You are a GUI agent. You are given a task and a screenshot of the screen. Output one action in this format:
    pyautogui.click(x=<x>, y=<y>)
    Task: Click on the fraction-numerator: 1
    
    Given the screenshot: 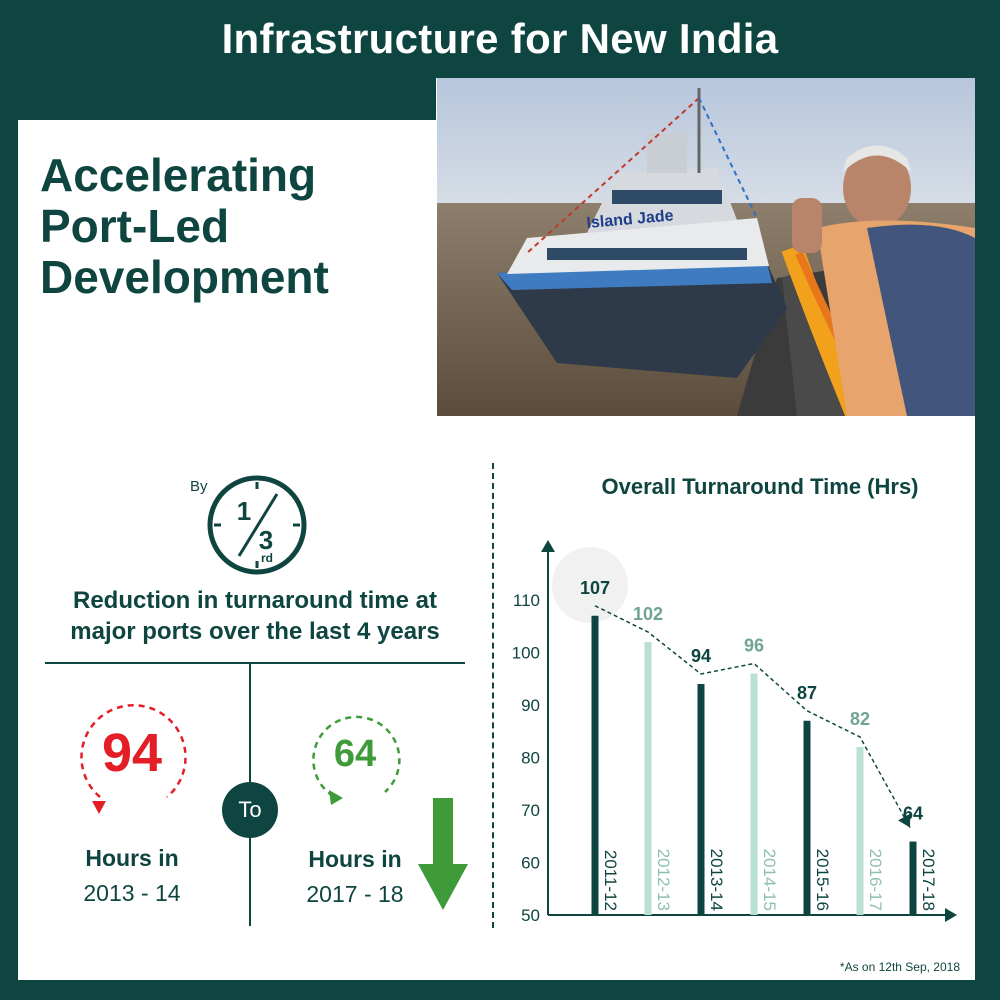 What is the action you would take?
    pyautogui.click(x=244, y=511)
    